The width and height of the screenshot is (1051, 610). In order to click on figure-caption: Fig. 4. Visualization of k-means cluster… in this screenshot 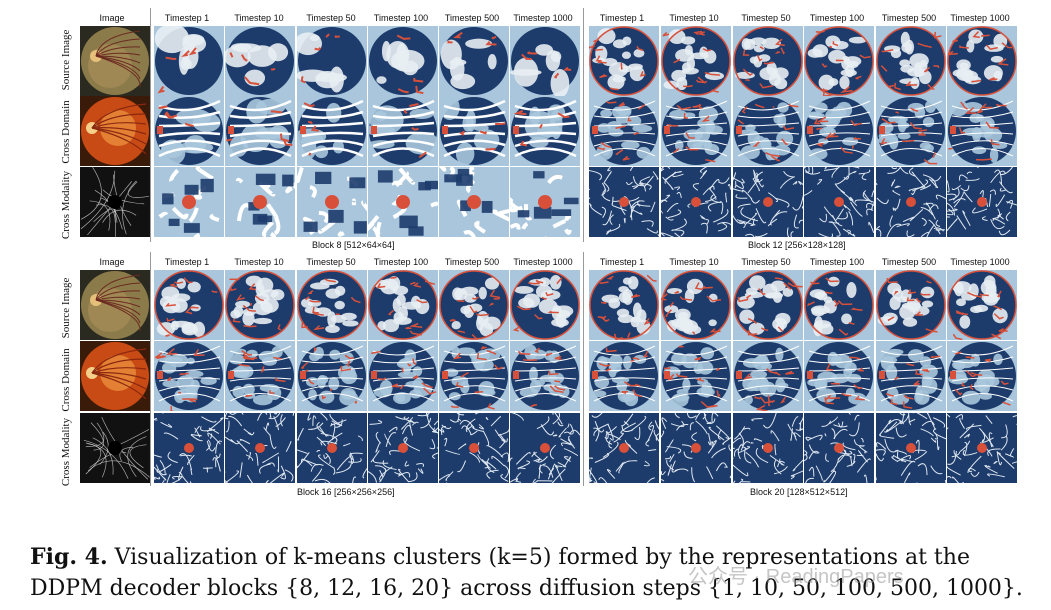, I will do `click(535, 573)`.